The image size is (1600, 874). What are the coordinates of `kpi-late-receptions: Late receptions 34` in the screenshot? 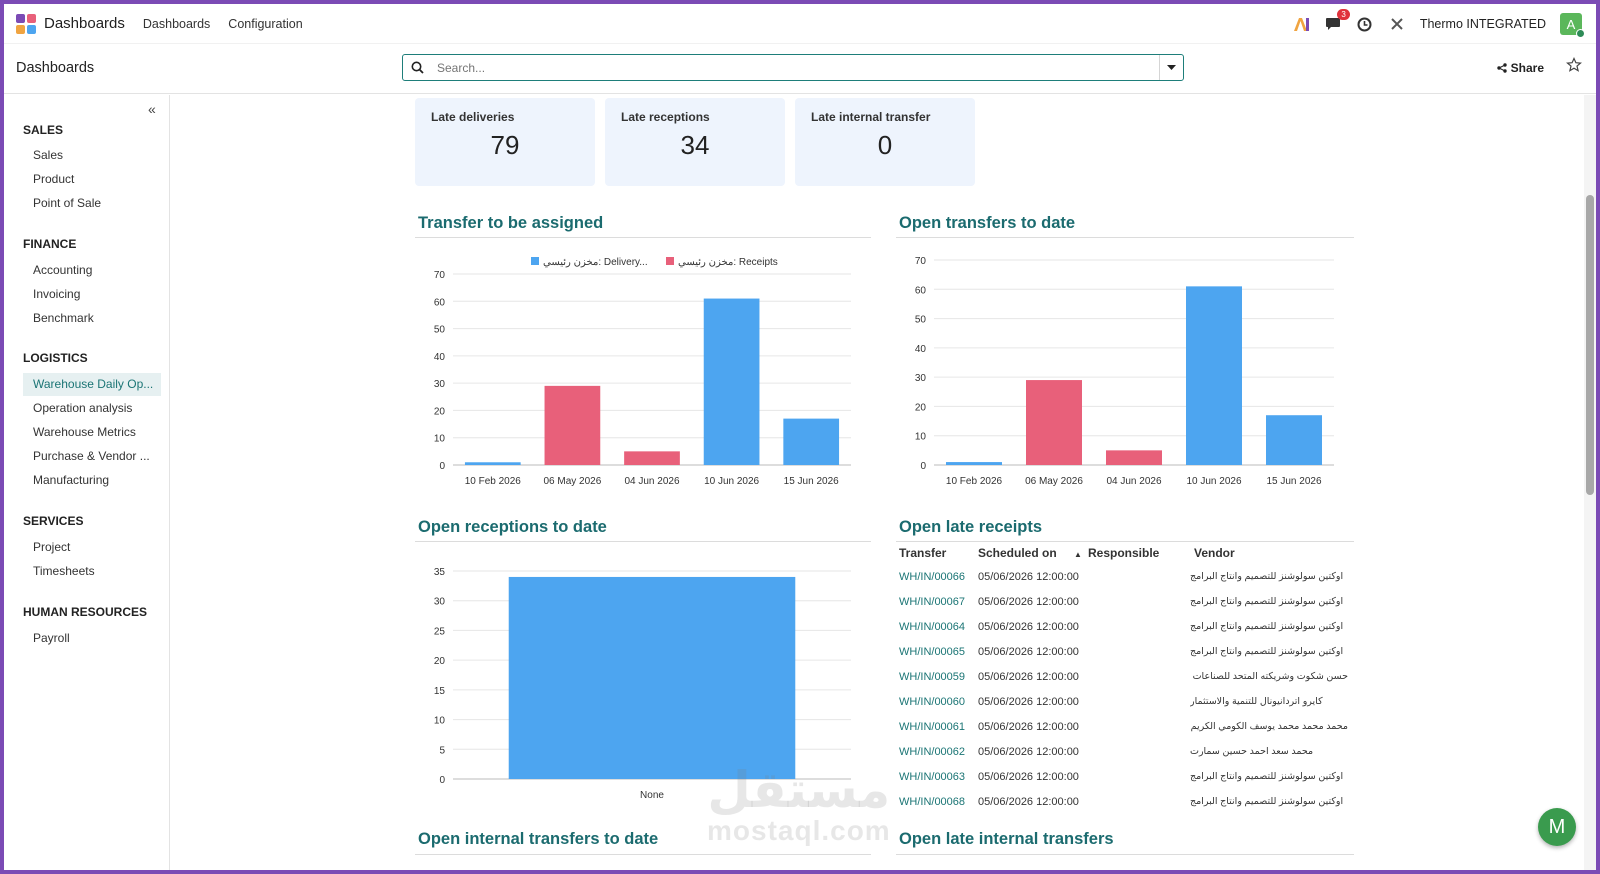 It's located at (695, 142).